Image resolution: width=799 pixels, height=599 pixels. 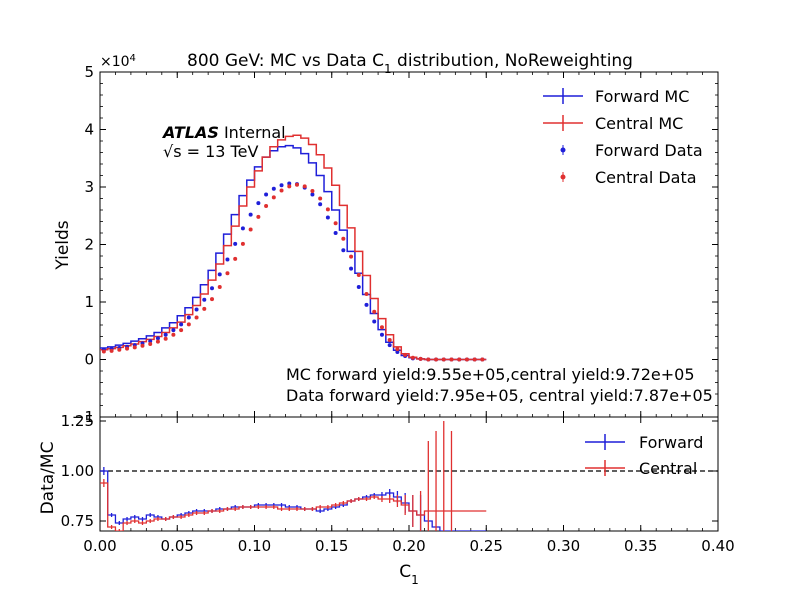 What do you see at coordinates (408, 546) in the screenshot?
I see `x-tick-label: 0.20` at bounding box center [408, 546].